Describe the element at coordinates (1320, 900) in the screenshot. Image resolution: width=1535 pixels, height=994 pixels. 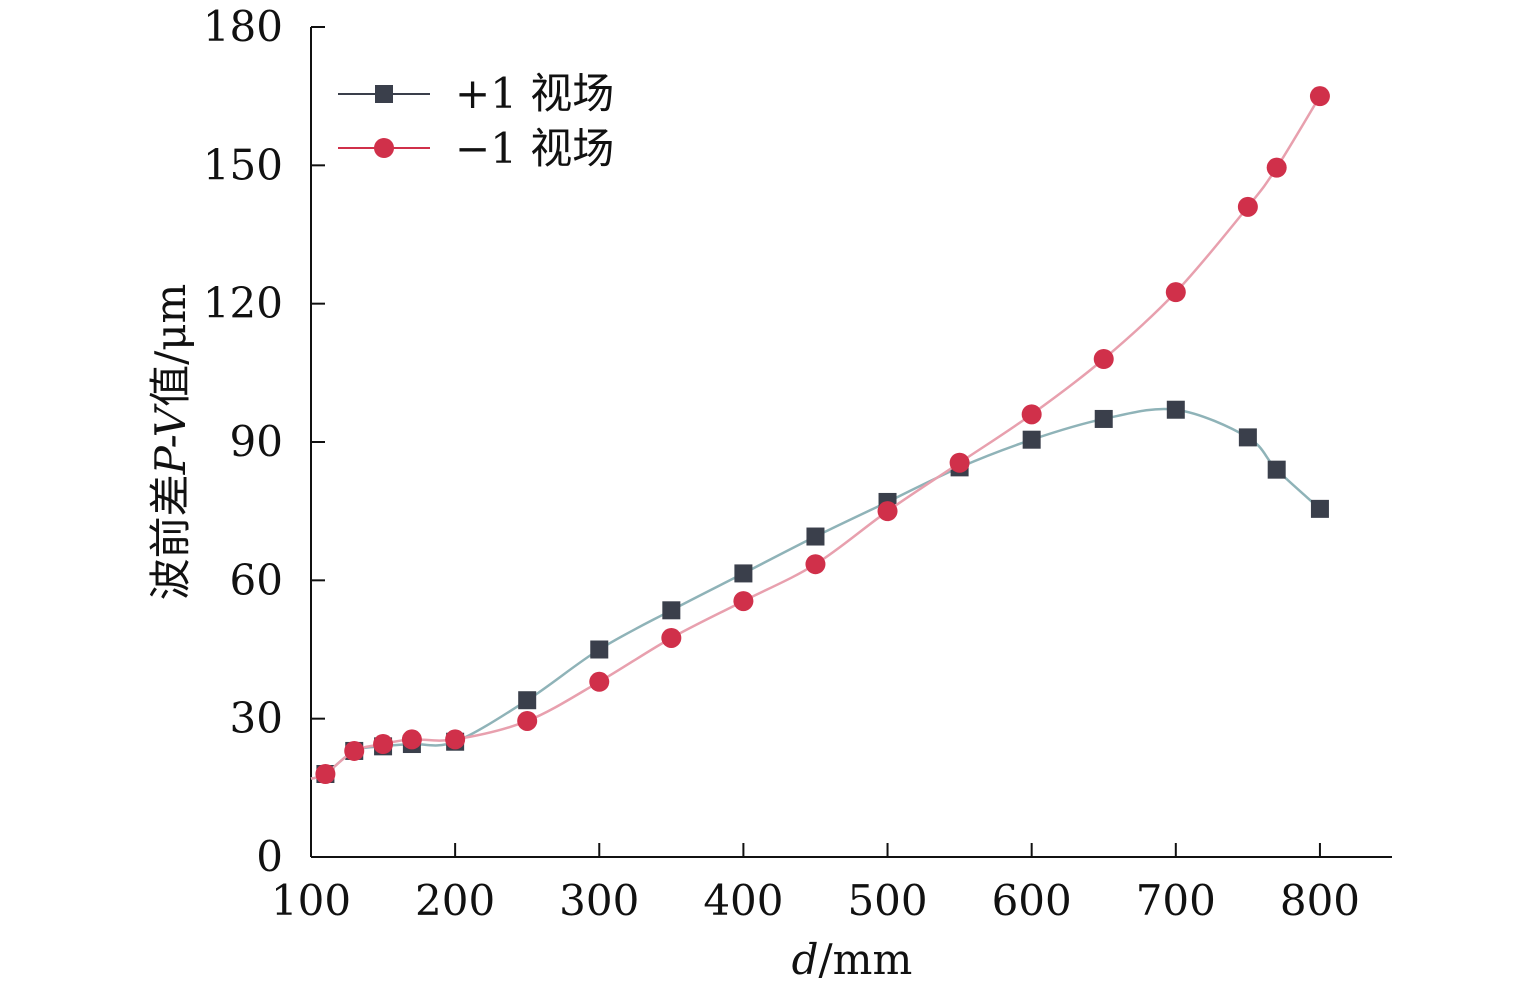
I see `x-tick-label: 800` at that location.